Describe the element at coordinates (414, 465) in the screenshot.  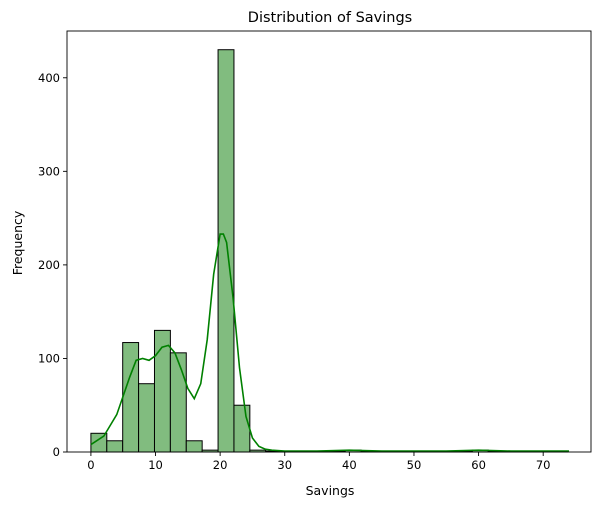
I see `x-tick-label: 50` at that location.